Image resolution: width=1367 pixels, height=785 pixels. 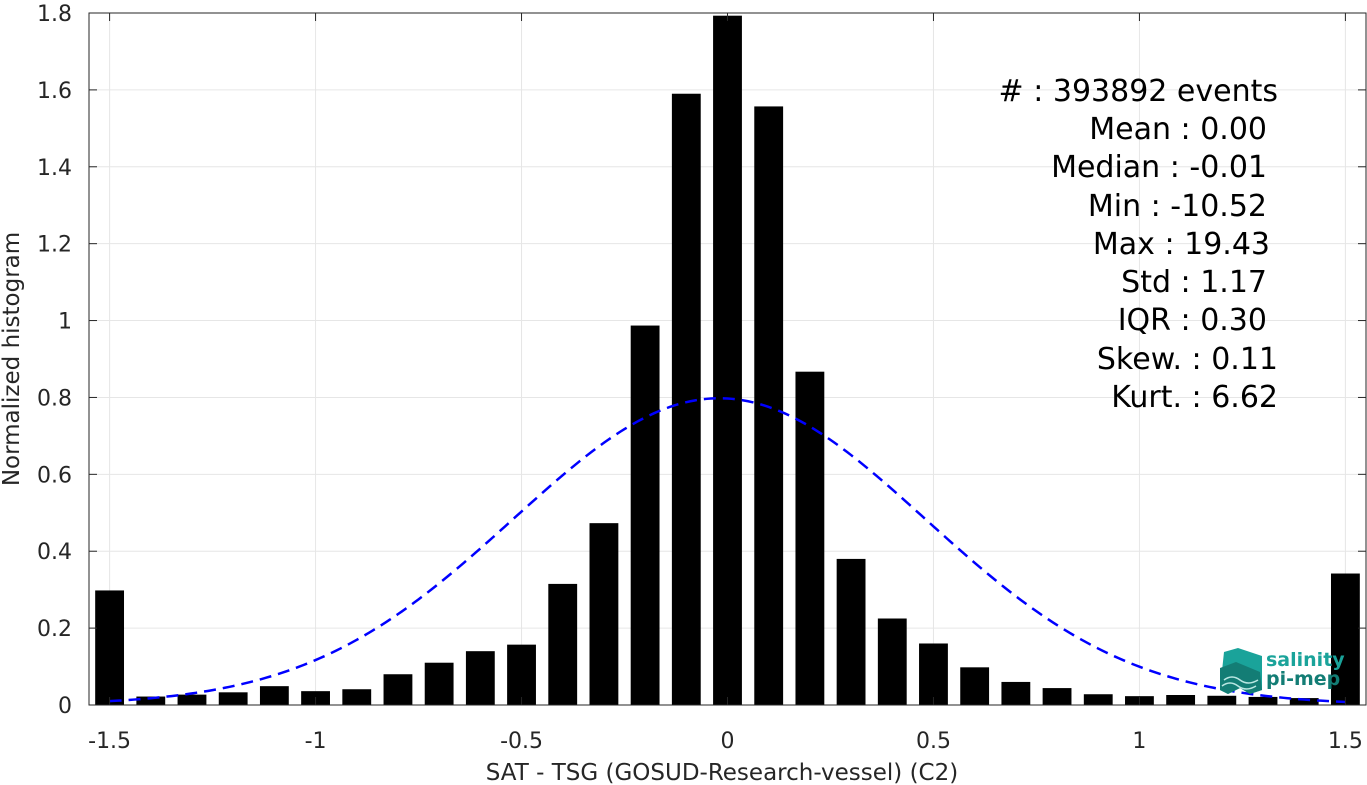 What do you see at coordinates (65, 322) in the screenshot?
I see `y-tick-label: 1` at bounding box center [65, 322].